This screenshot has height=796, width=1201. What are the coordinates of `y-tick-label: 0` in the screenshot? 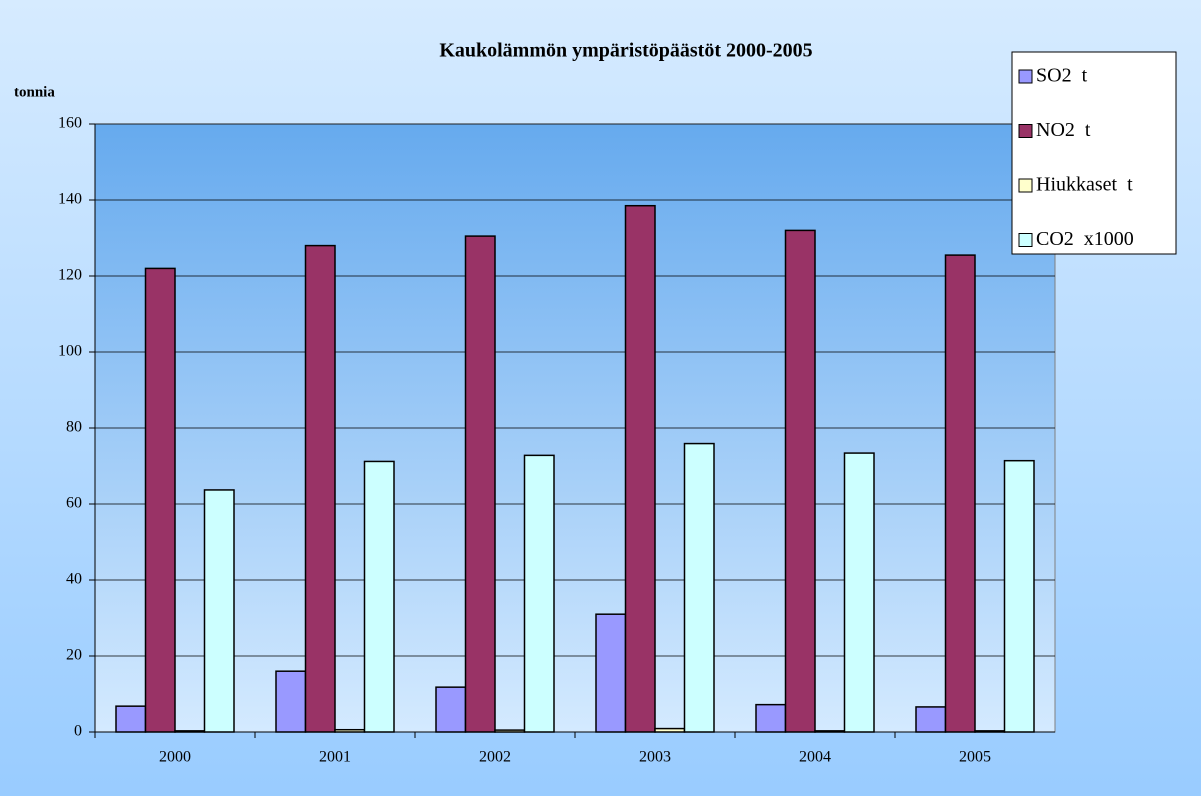 It's located at (78, 731).